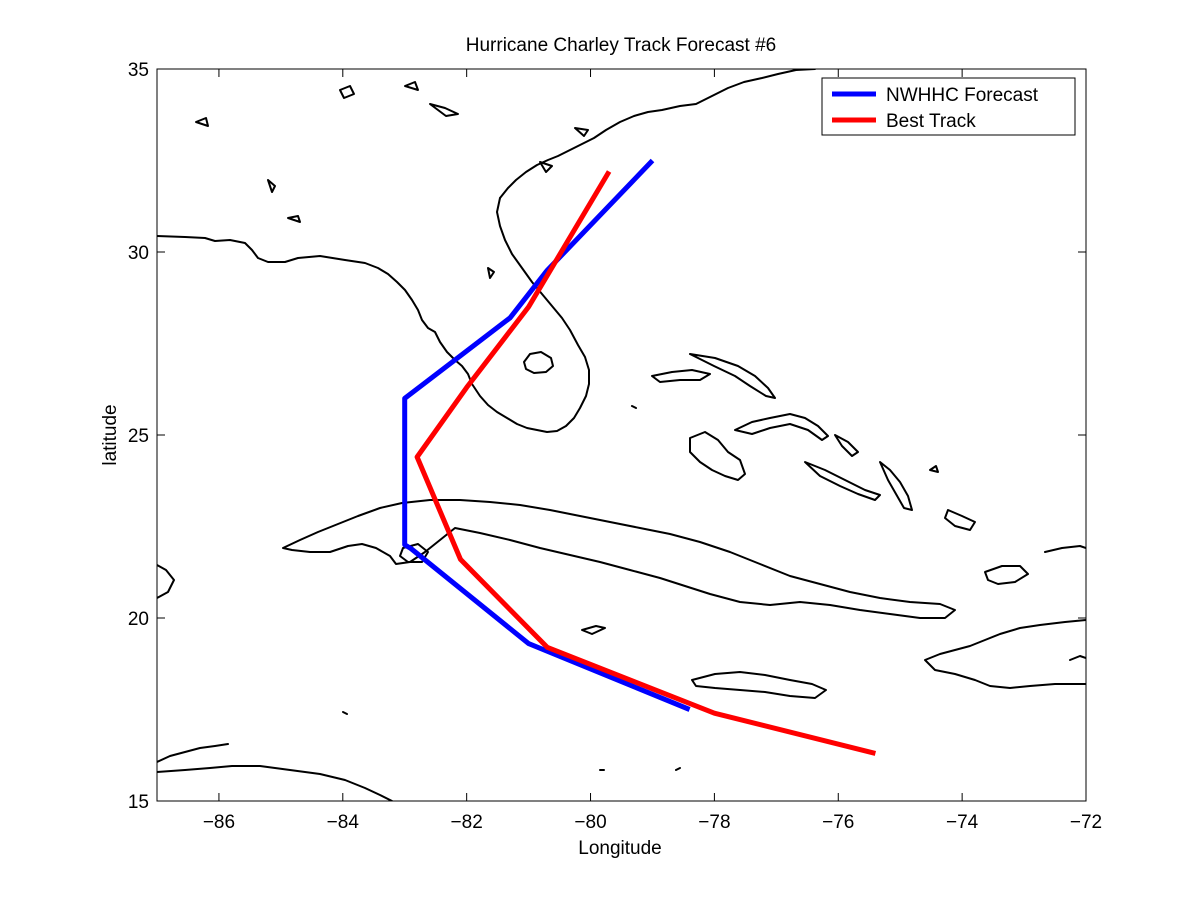 This screenshot has height=901, width=1201. I want to click on x-axis-label: Longitude, so click(619, 848).